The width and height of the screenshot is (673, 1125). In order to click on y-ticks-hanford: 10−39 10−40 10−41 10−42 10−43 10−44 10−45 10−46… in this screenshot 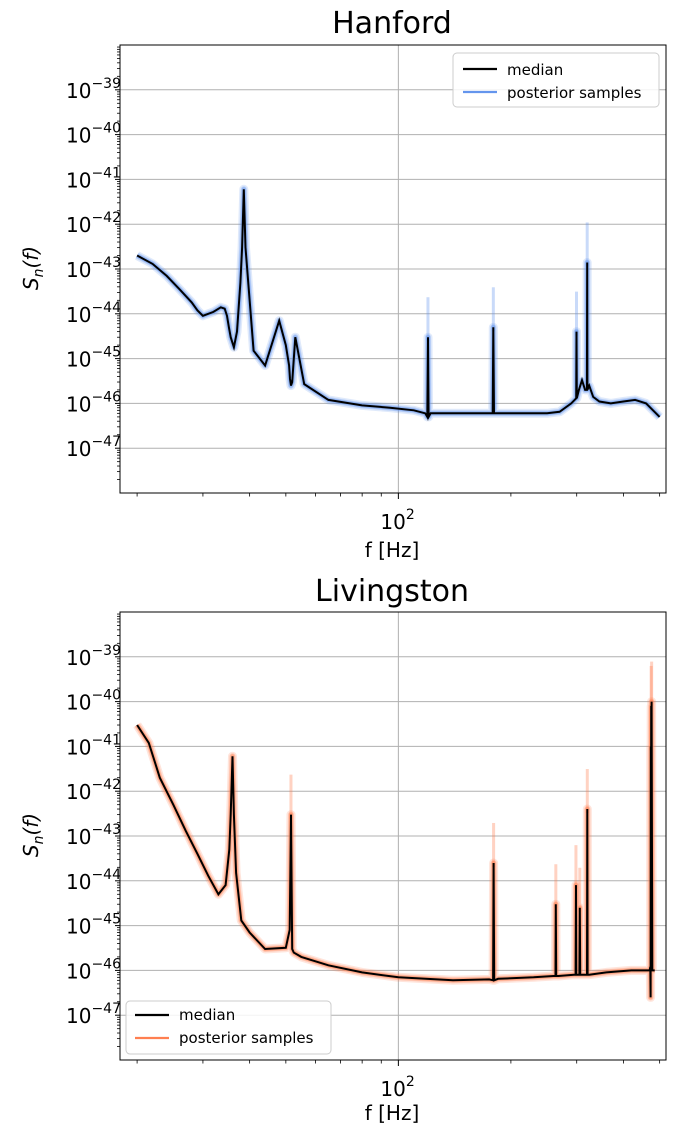, I will do `click(93, 263)`.